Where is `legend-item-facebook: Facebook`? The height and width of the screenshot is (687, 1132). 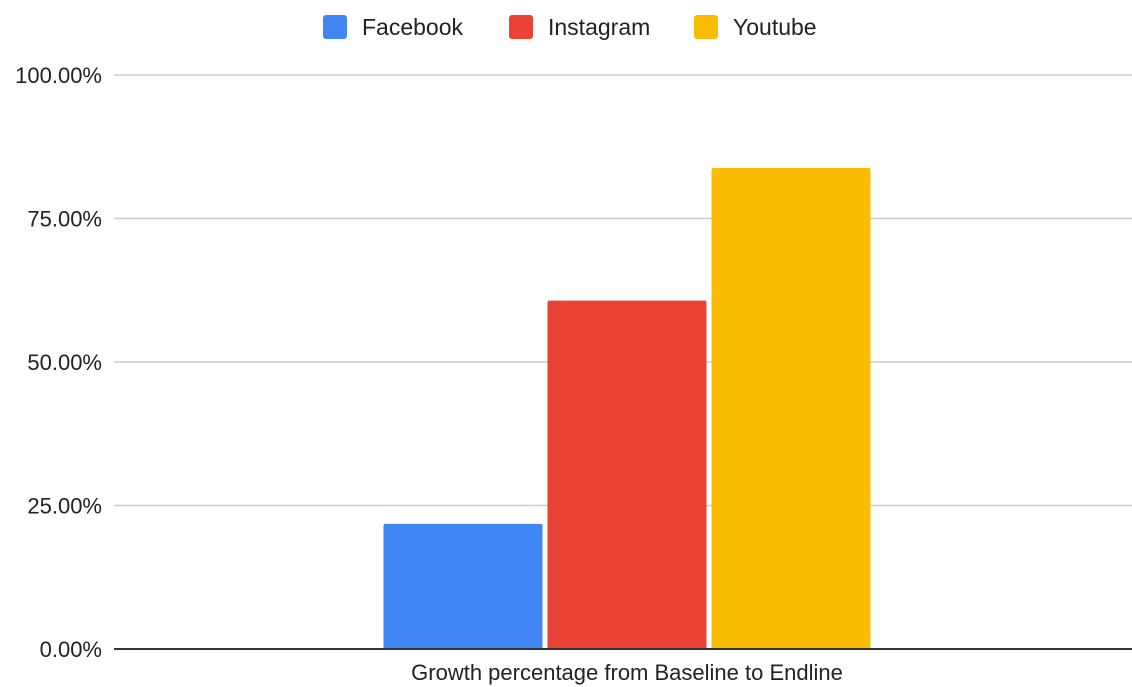
legend-item-facebook: Facebook is located at coordinates (393, 27).